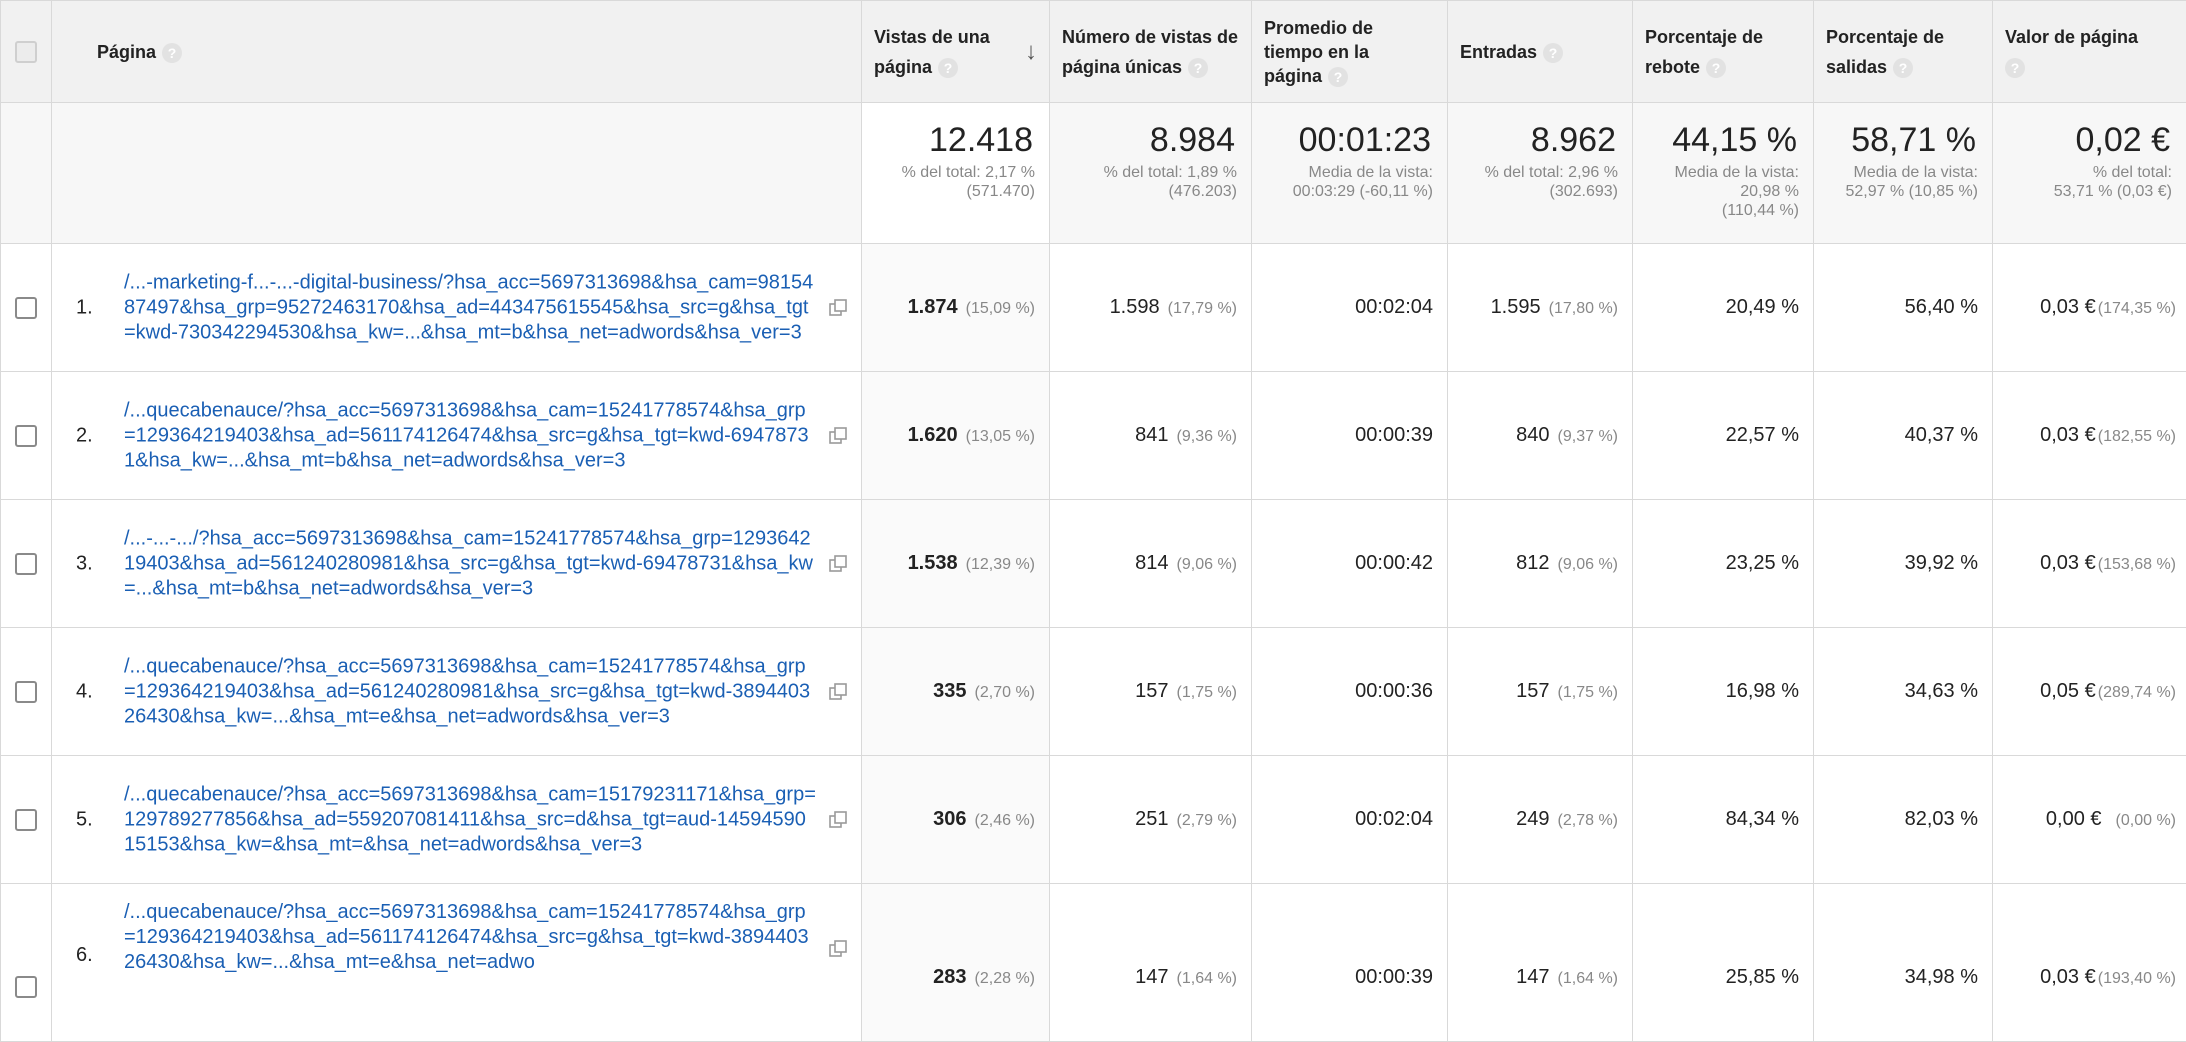 The height and width of the screenshot is (1042, 2186). What do you see at coordinates (1762, 435) in the screenshot?
I see `rebote-value: 22,57 %` at bounding box center [1762, 435].